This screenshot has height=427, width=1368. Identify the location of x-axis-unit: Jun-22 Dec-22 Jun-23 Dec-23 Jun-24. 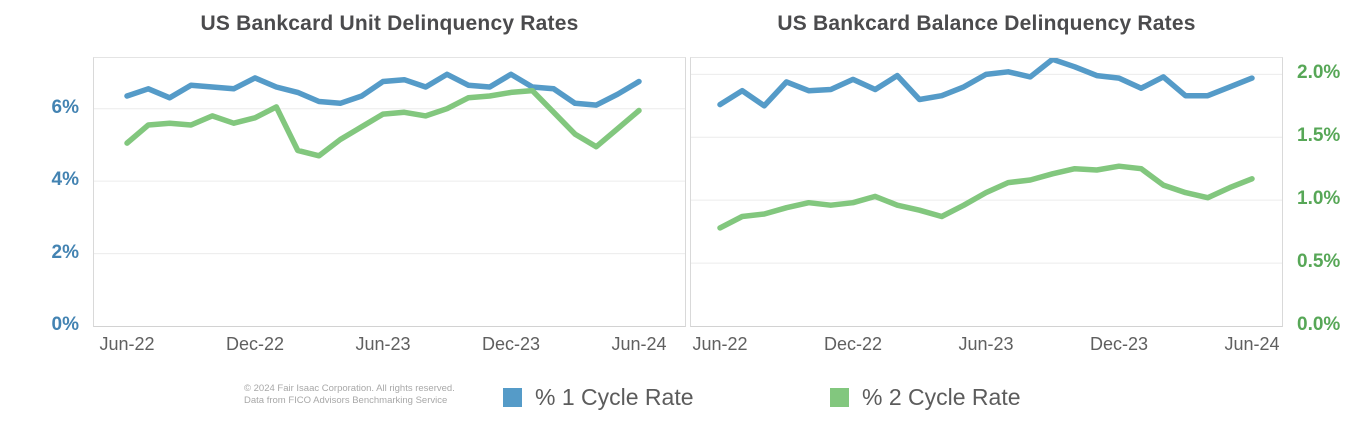
(389, 344).